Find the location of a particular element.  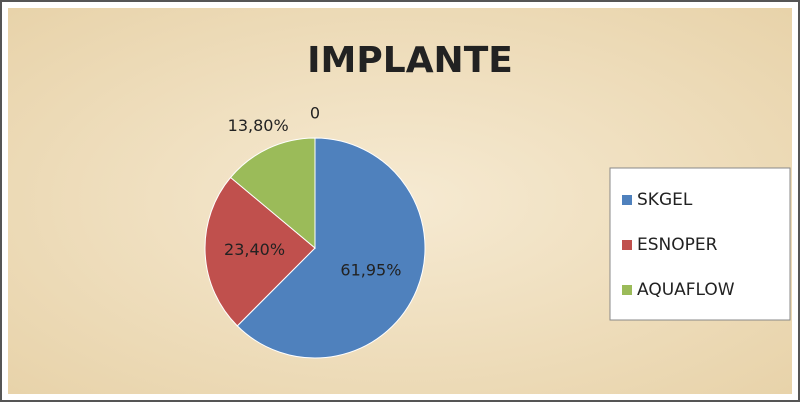

data-label: 61,95% is located at coordinates (370, 270).